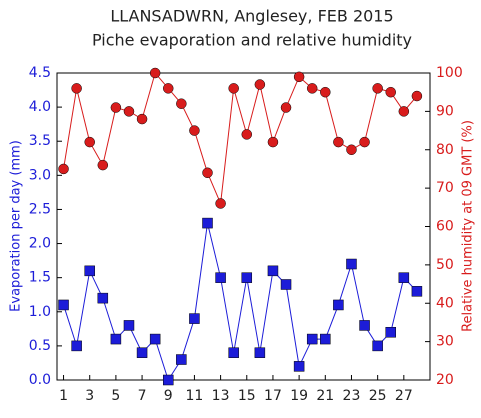  What do you see at coordinates (252, 40) in the screenshot?
I see `chart-subtitle: Piche evaporation and relative humidity` at bounding box center [252, 40].